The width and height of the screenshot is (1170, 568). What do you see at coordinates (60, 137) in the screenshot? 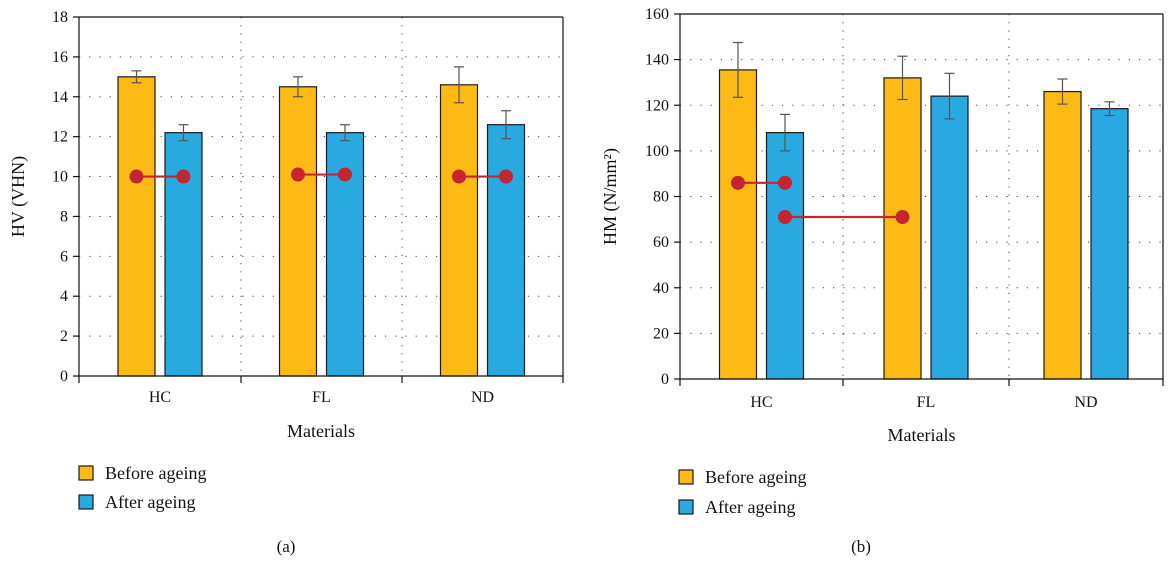
I see `y-tick-label: 12` at bounding box center [60, 137].